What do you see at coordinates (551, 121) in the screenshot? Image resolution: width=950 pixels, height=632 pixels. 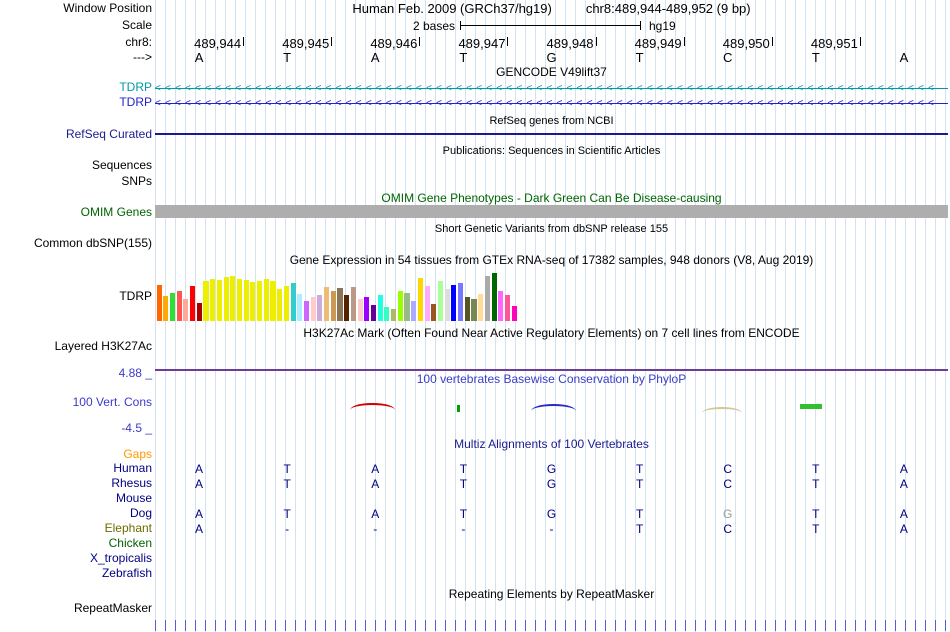 I see `track-title-refseq: RefSeq genes from NCBI` at bounding box center [551, 121].